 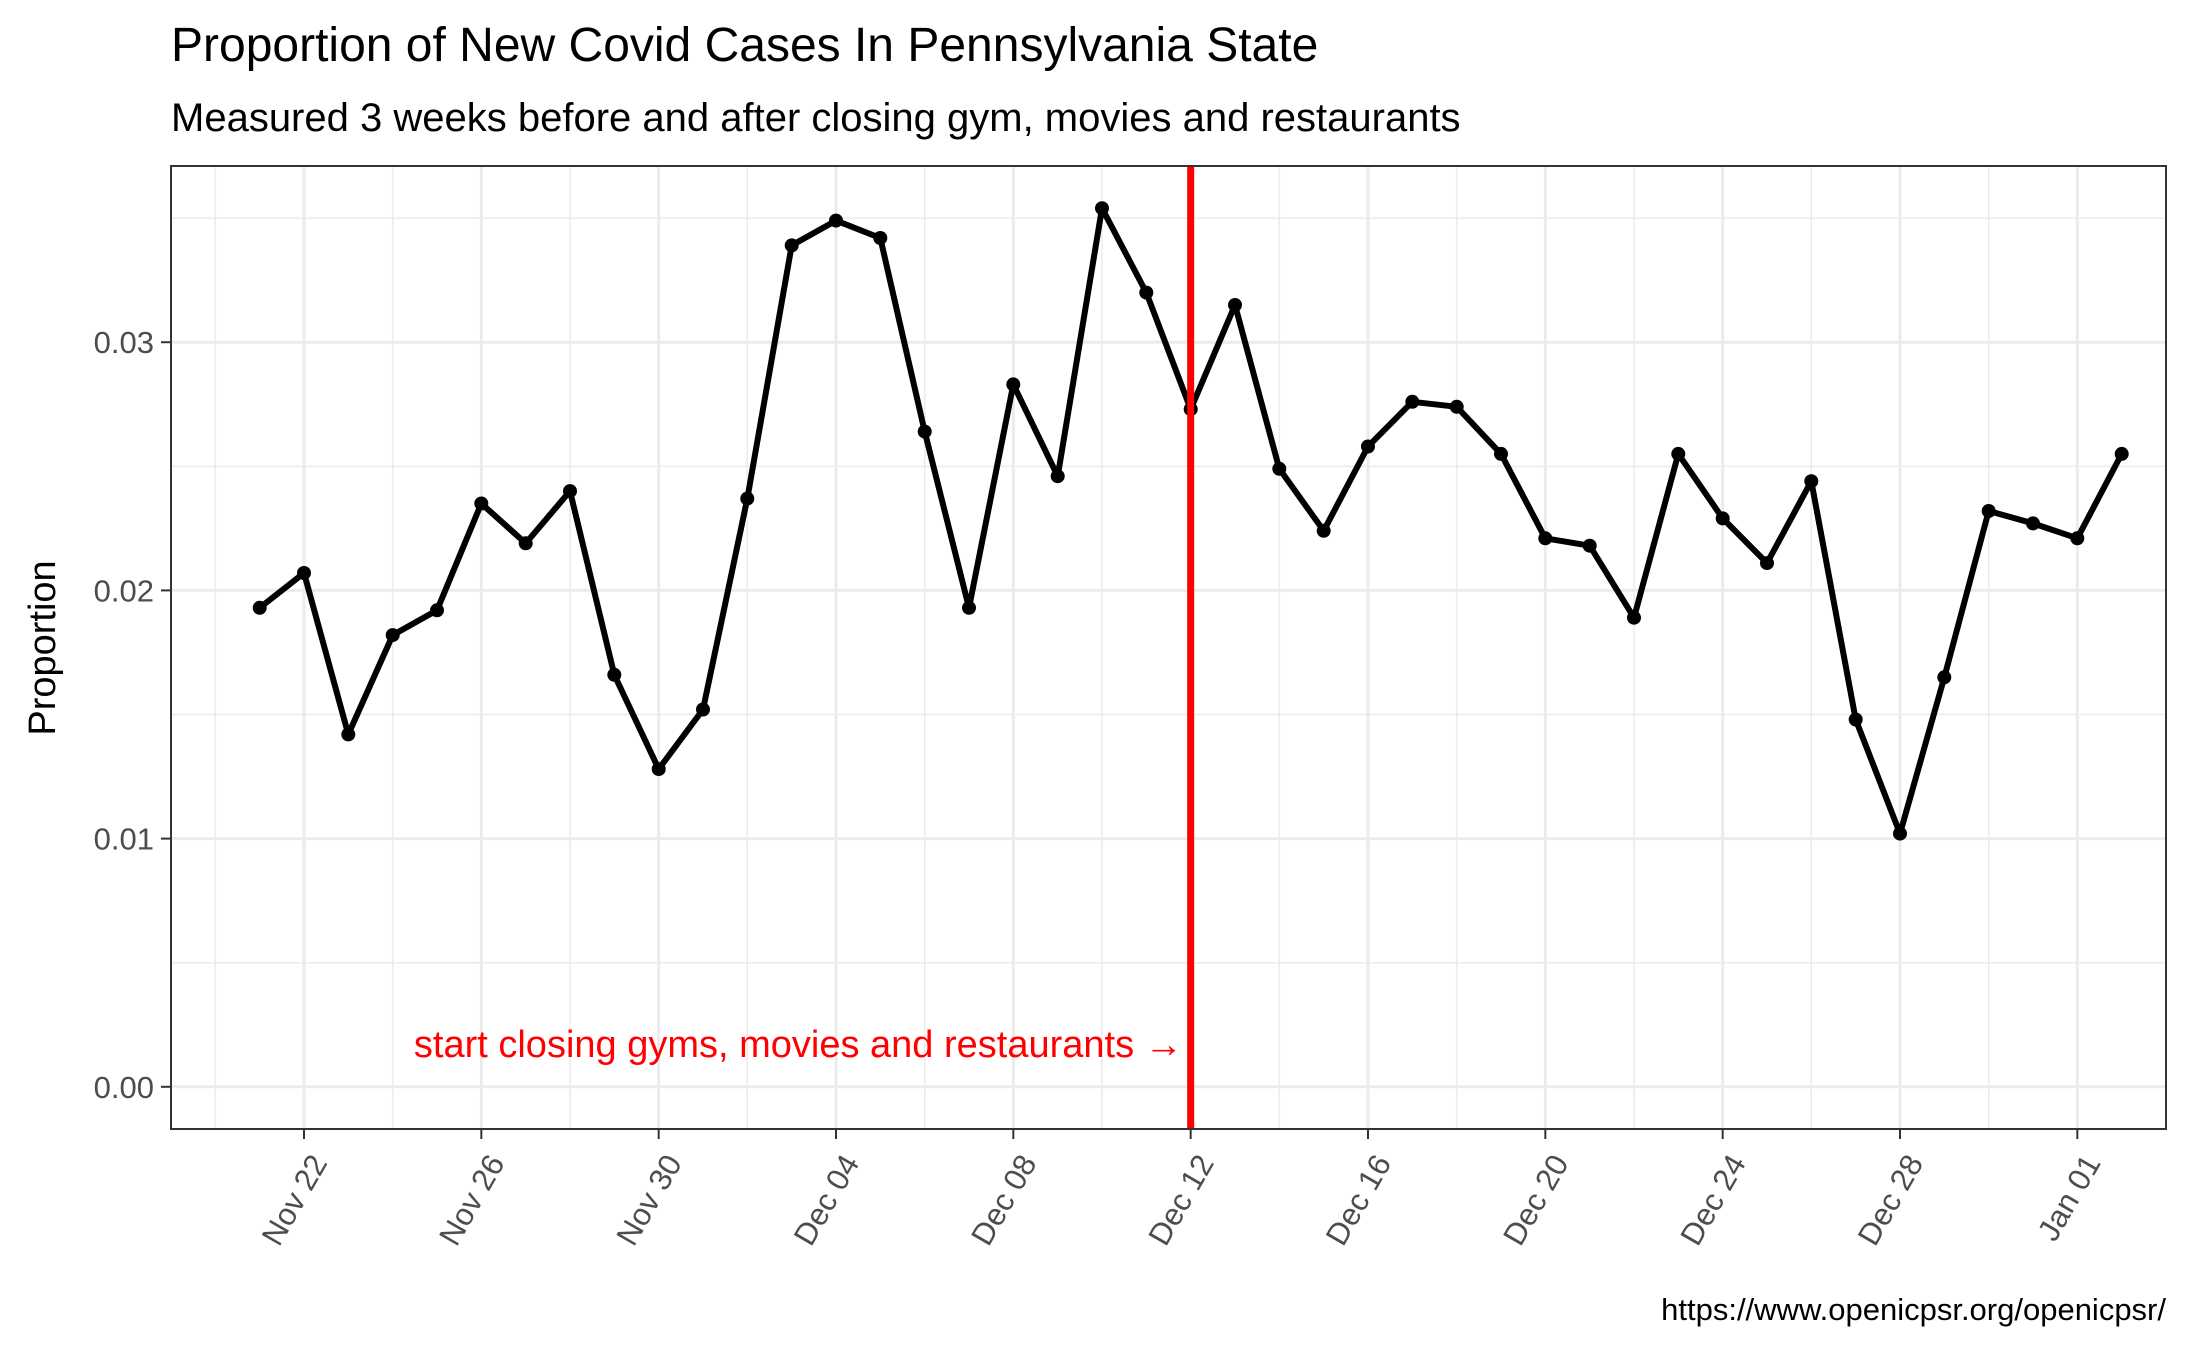 I want to click on y-axis-title: Proportion, so click(x=43, y=647).